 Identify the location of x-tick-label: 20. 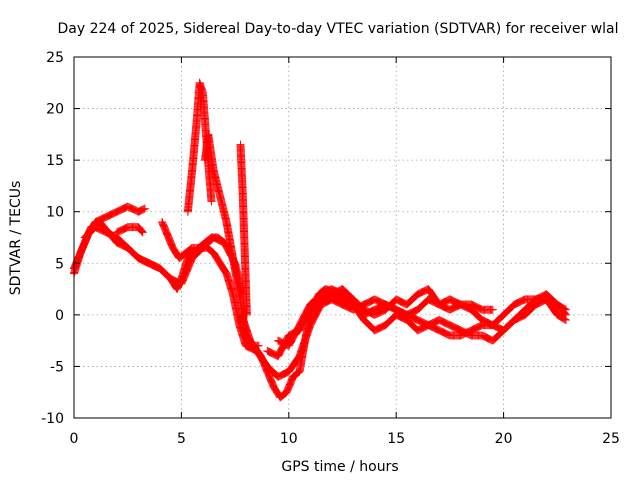
(504, 439).